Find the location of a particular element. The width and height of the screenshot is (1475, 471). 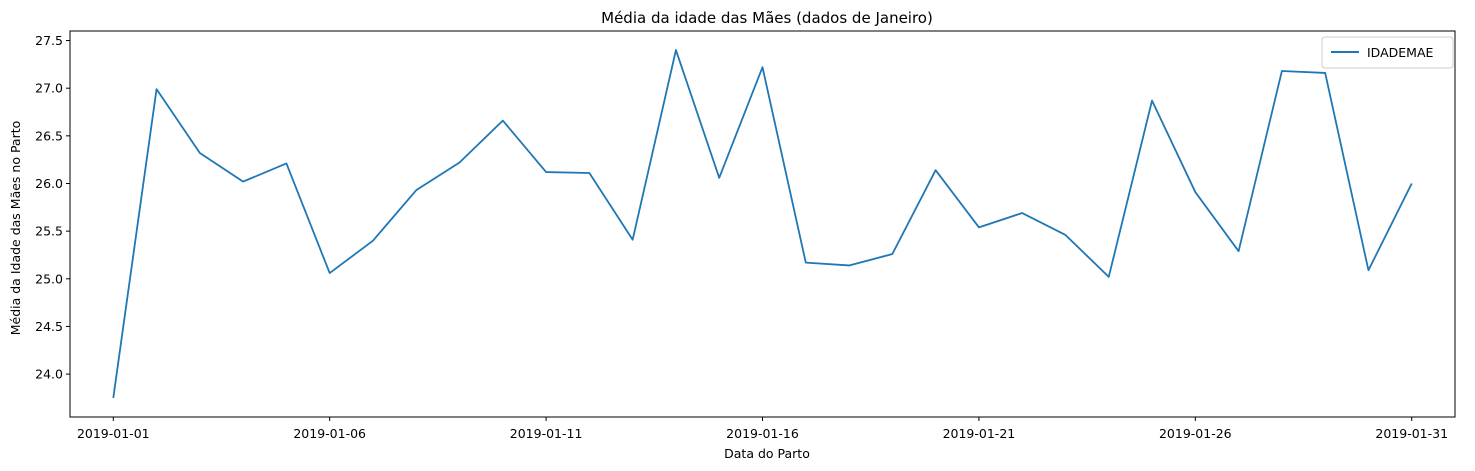

x-tick-label: 2019-01-01 is located at coordinates (113, 433).